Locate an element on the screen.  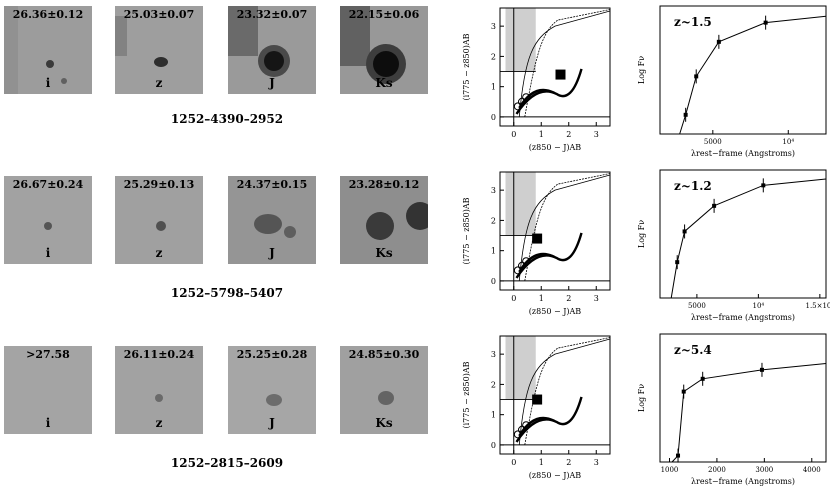
x-tick-label: 3000 is located at coordinates (764, 470).